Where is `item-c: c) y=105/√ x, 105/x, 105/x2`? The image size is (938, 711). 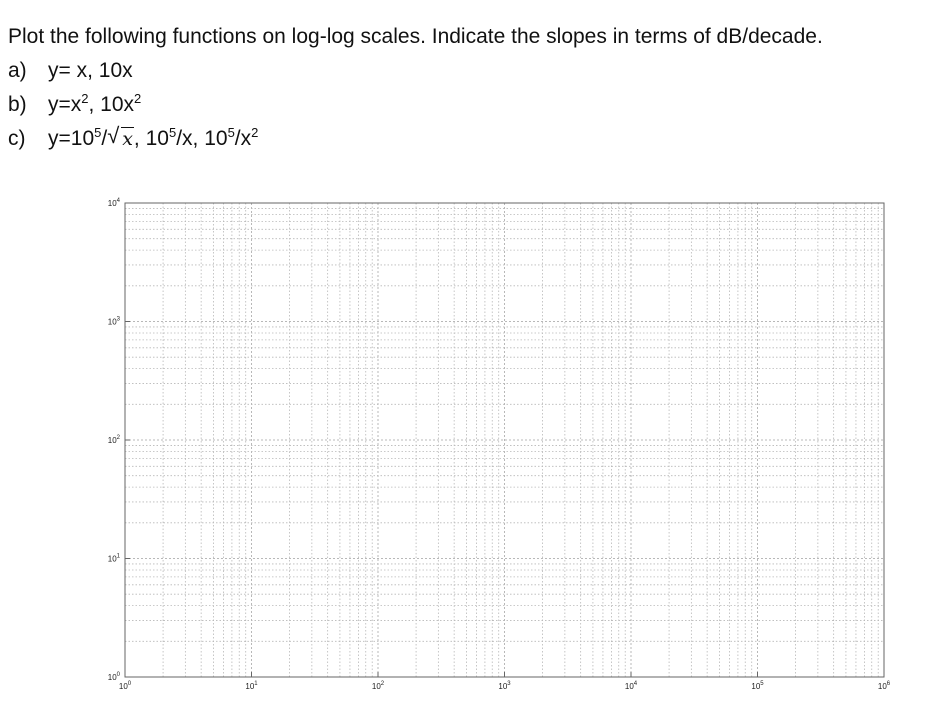
item-c: c) y=105/√ x, 105/x, 105/x2 is located at coordinates (415, 139).